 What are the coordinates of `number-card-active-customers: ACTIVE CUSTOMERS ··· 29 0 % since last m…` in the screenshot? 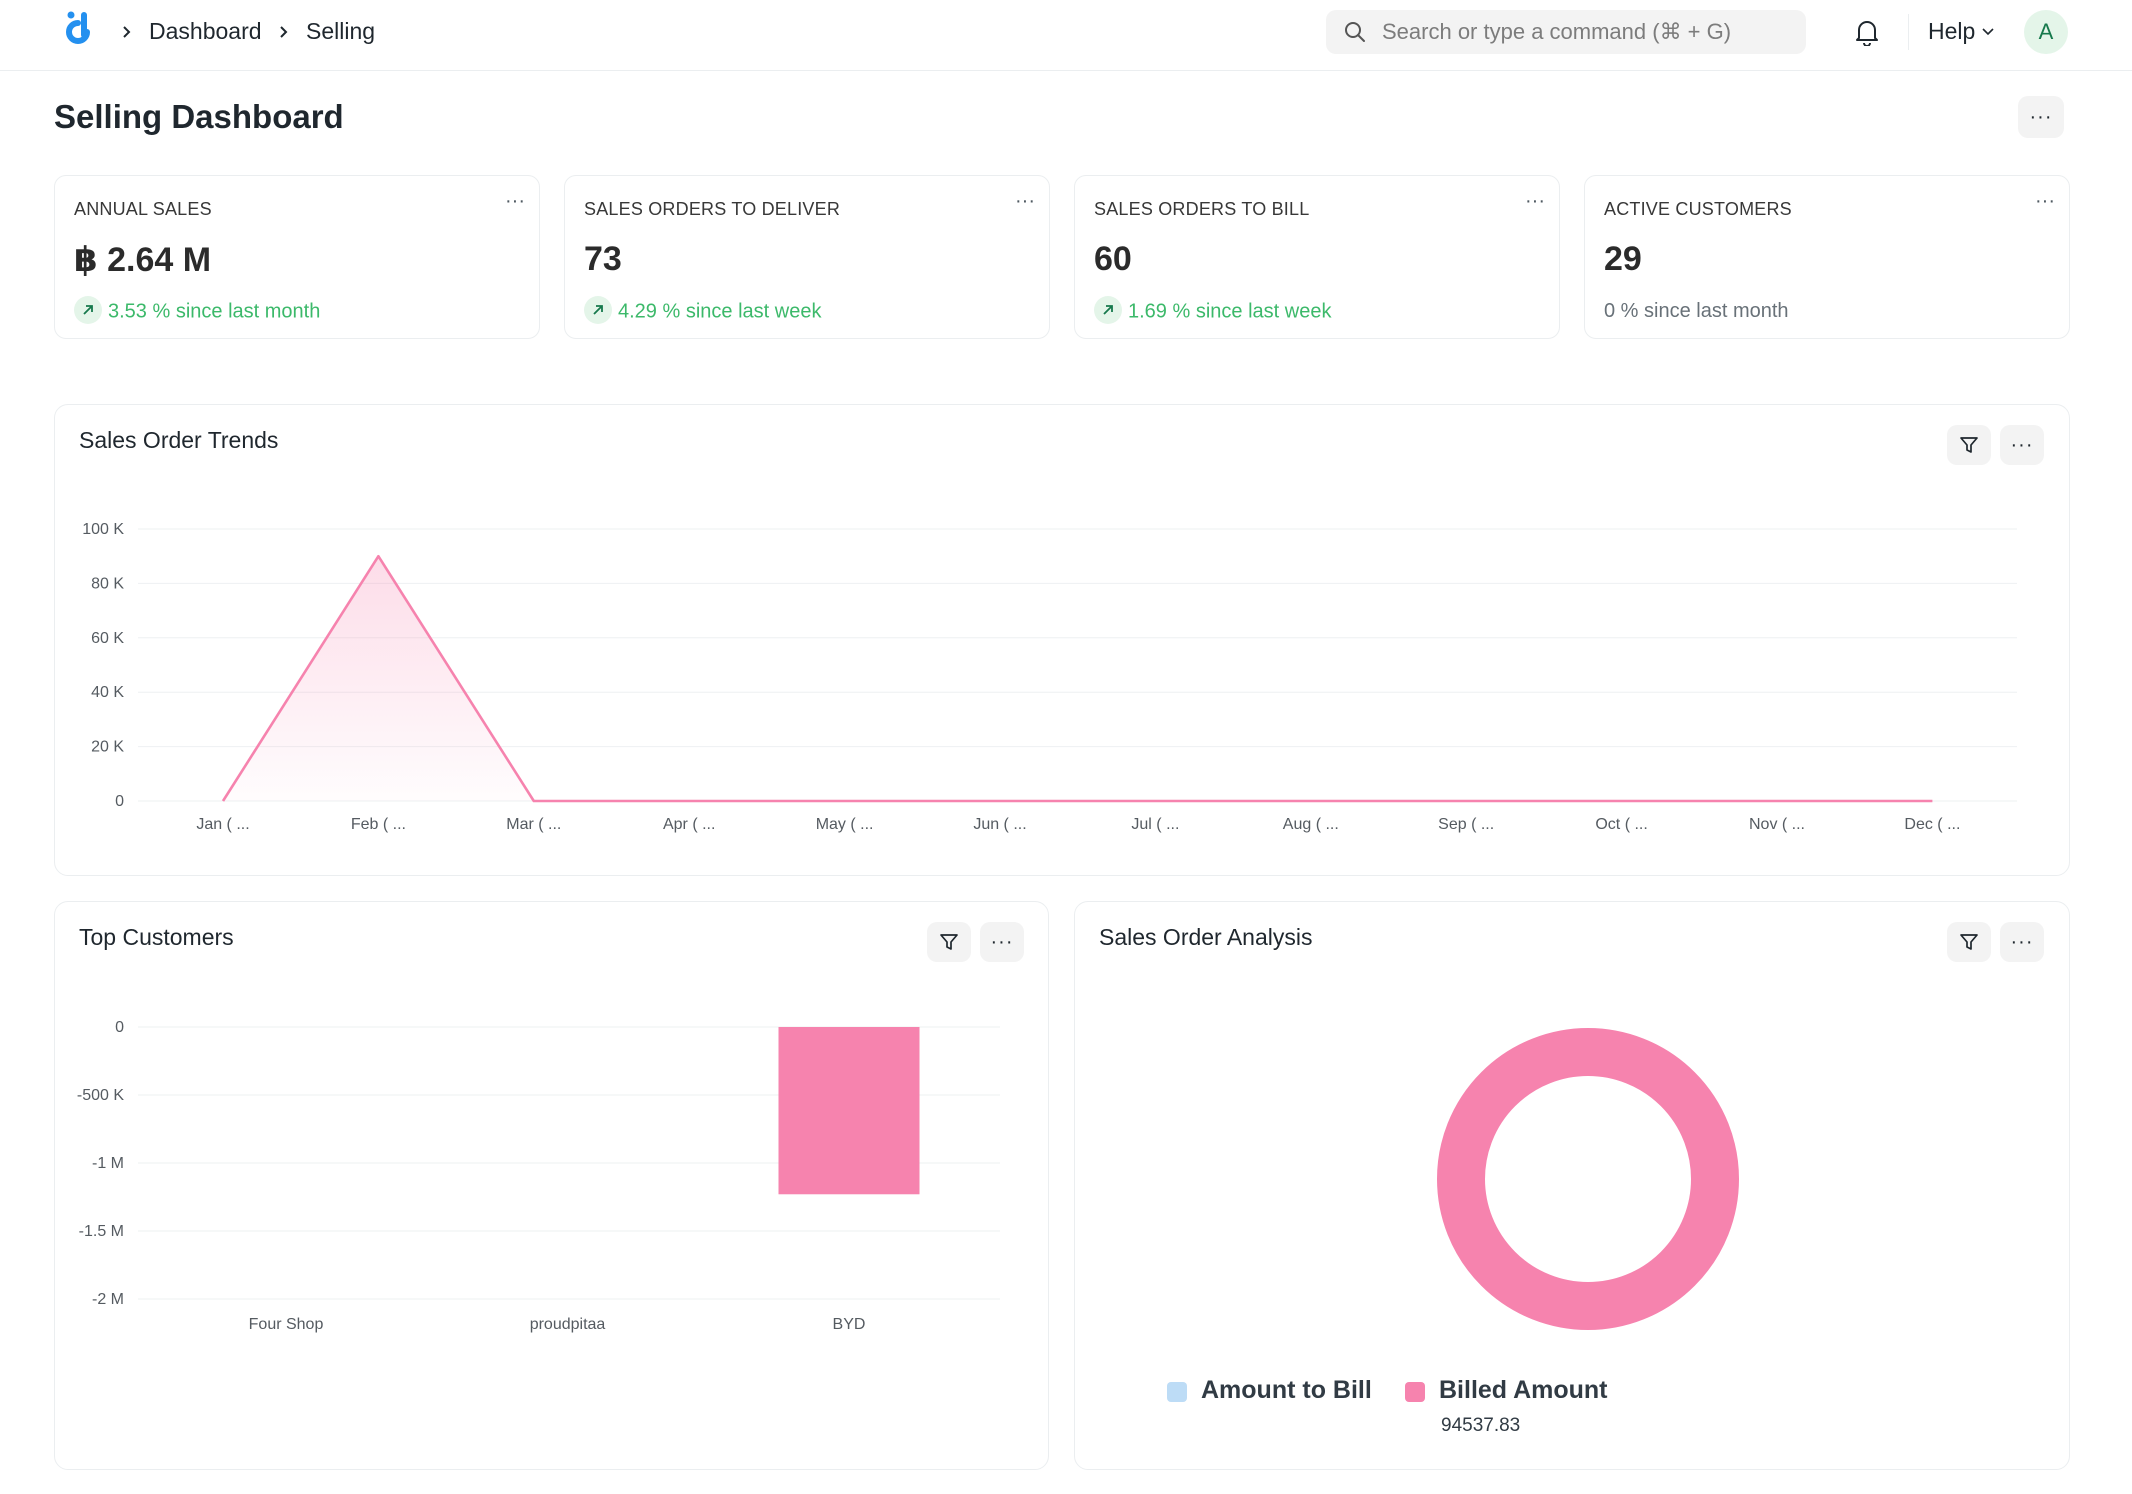 It's located at (1827, 257).